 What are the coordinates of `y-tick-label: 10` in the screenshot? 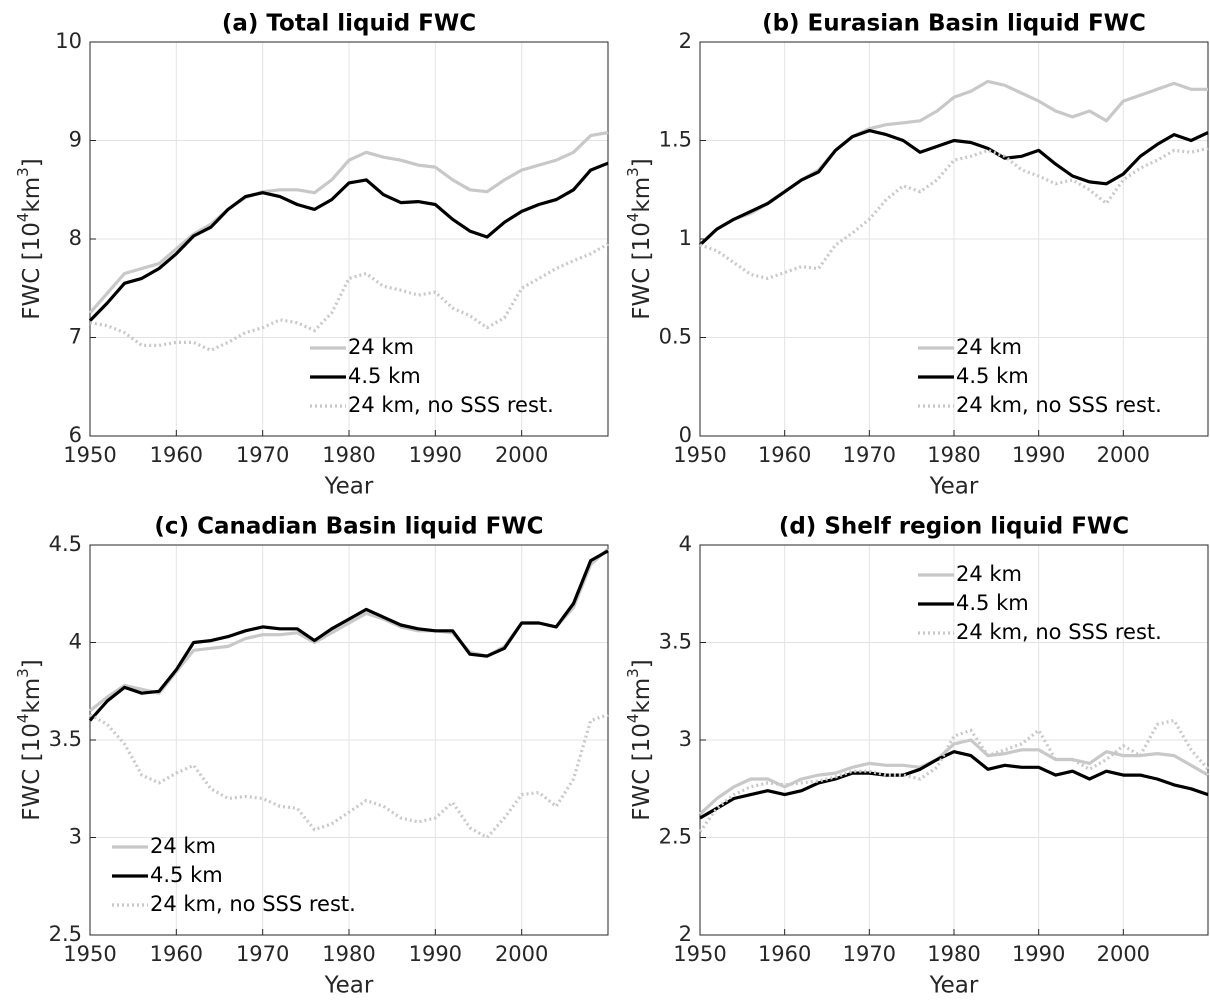 It's located at (68, 41).